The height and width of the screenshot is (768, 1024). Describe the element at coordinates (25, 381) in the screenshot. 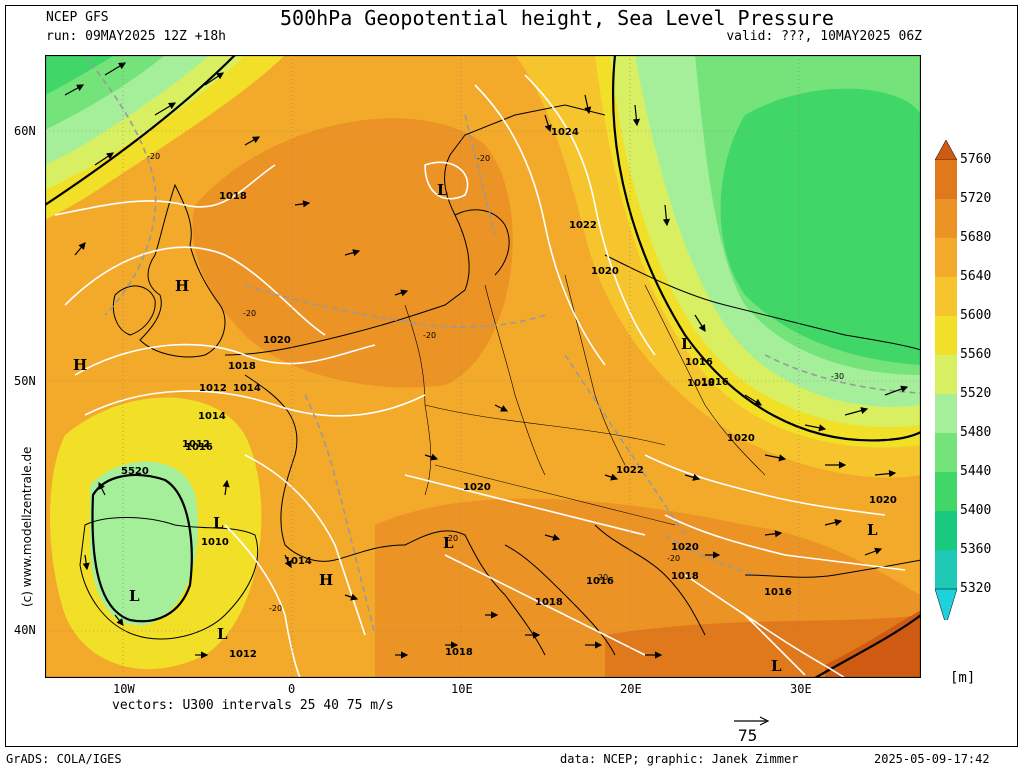

I see `lat-label-50n: 50N` at that location.